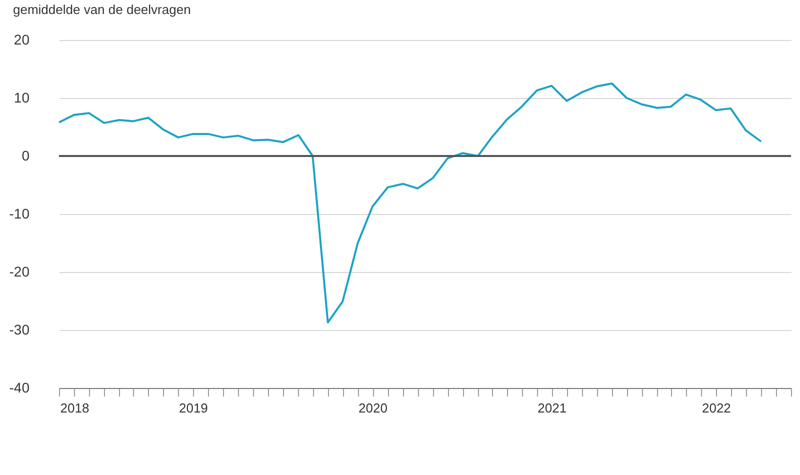  Describe the element at coordinates (19, 388) in the screenshot. I see `y-tick-label: -40` at that location.